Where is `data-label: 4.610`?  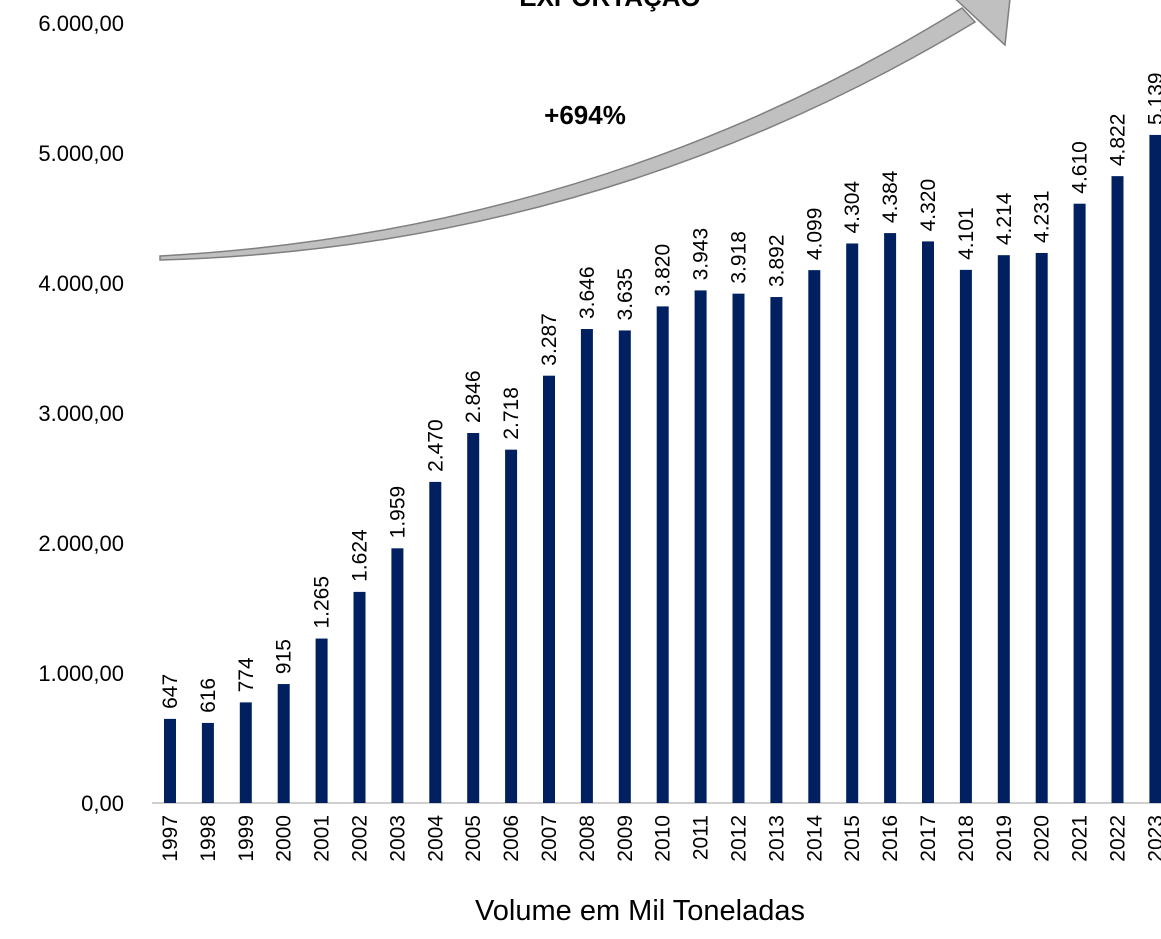
data-label: 4.610 is located at coordinates (1080, 167).